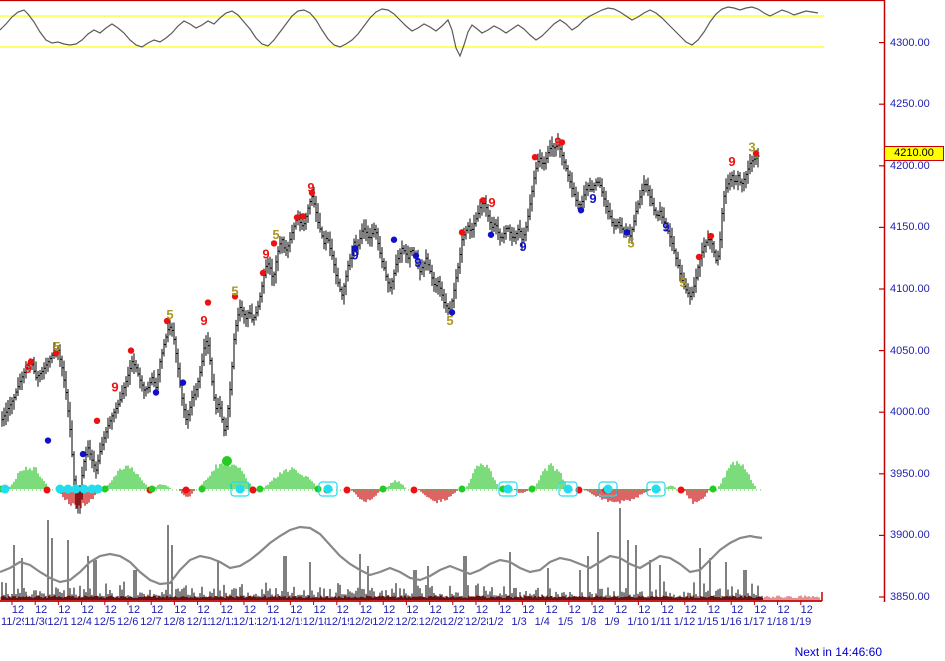  What do you see at coordinates (777, 622) in the screenshot?
I see `x-axis-date-label: 1/18` at bounding box center [777, 622].